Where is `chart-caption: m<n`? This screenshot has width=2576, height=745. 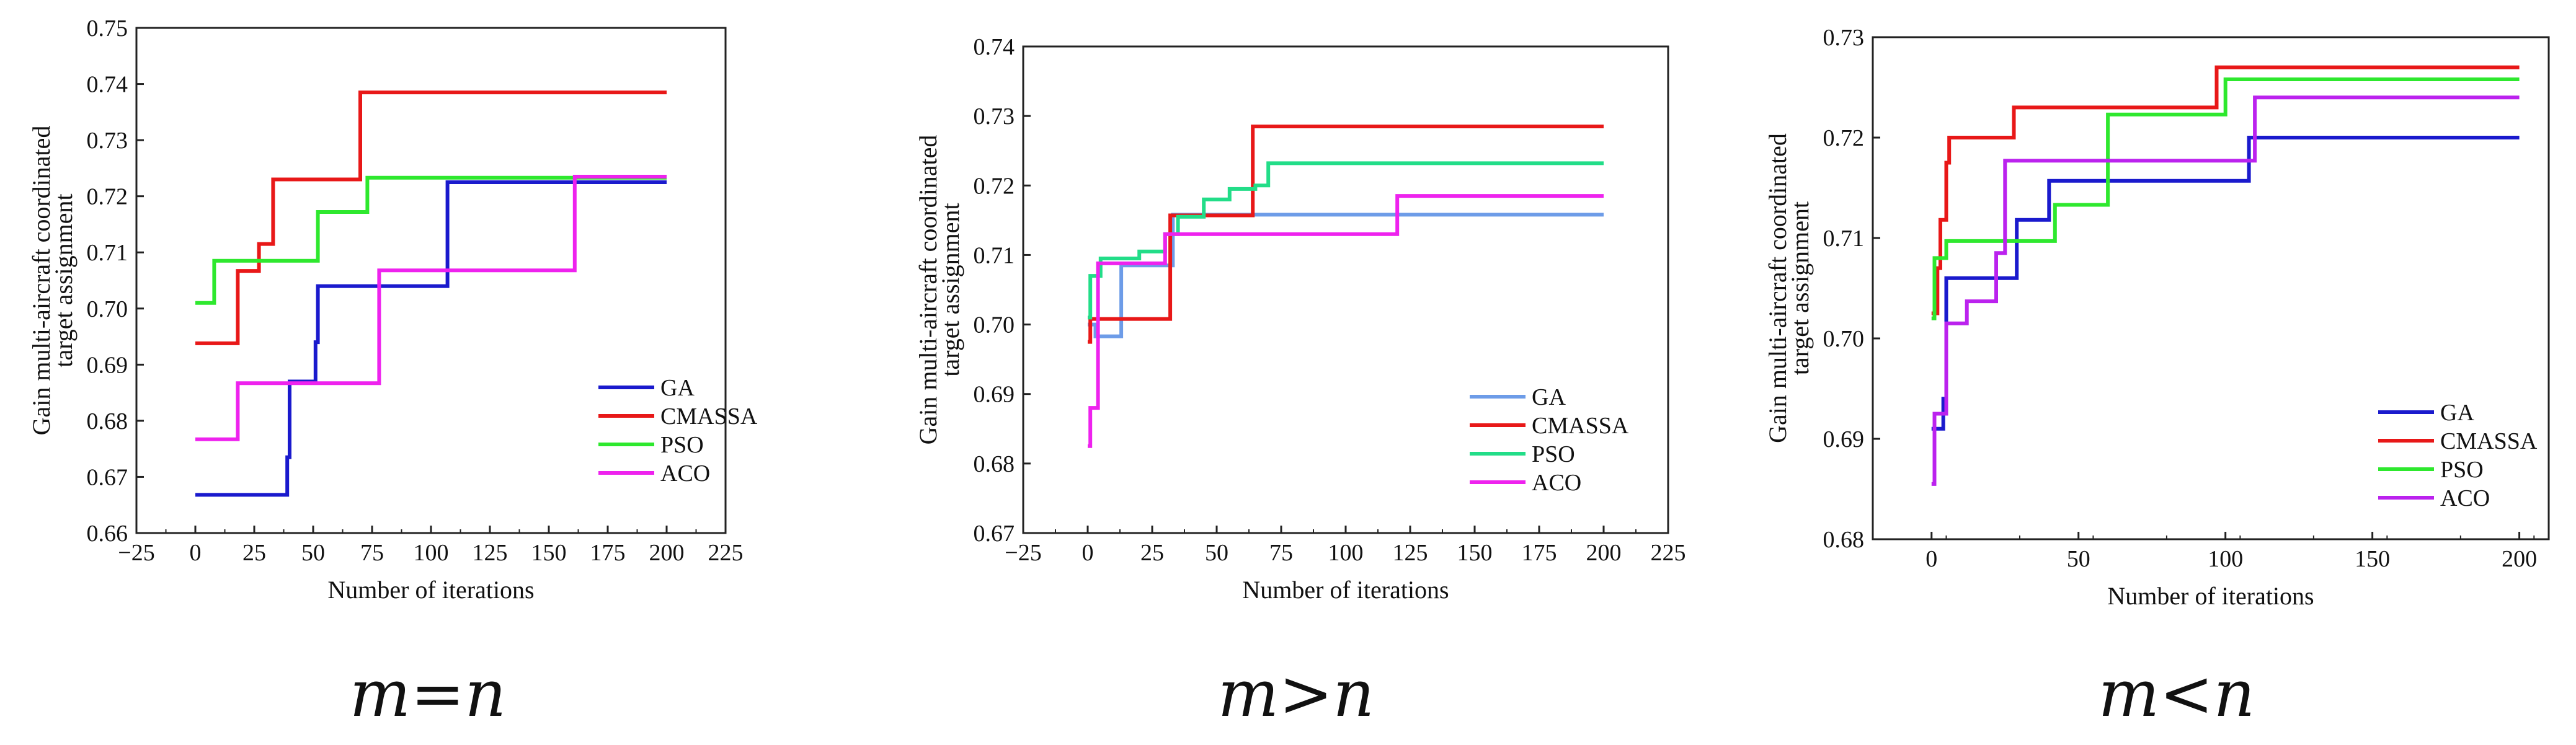
chart-caption: m<n is located at coordinates (2177, 693).